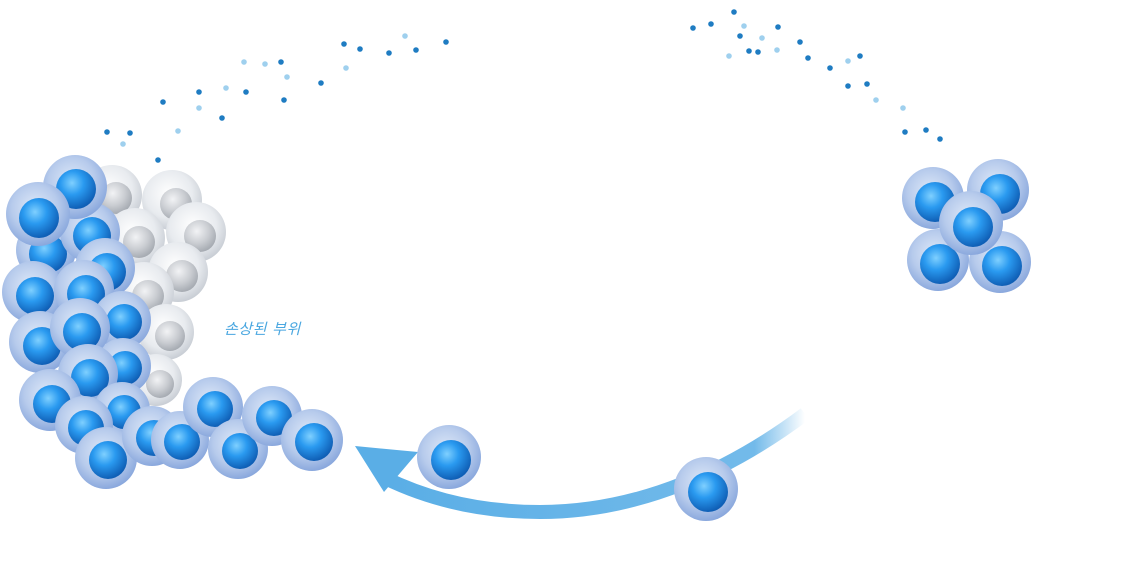 The image size is (1128, 580). What do you see at coordinates (262, 329) in the screenshot?
I see `damaged-area-label: 손상된 부위` at bounding box center [262, 329].